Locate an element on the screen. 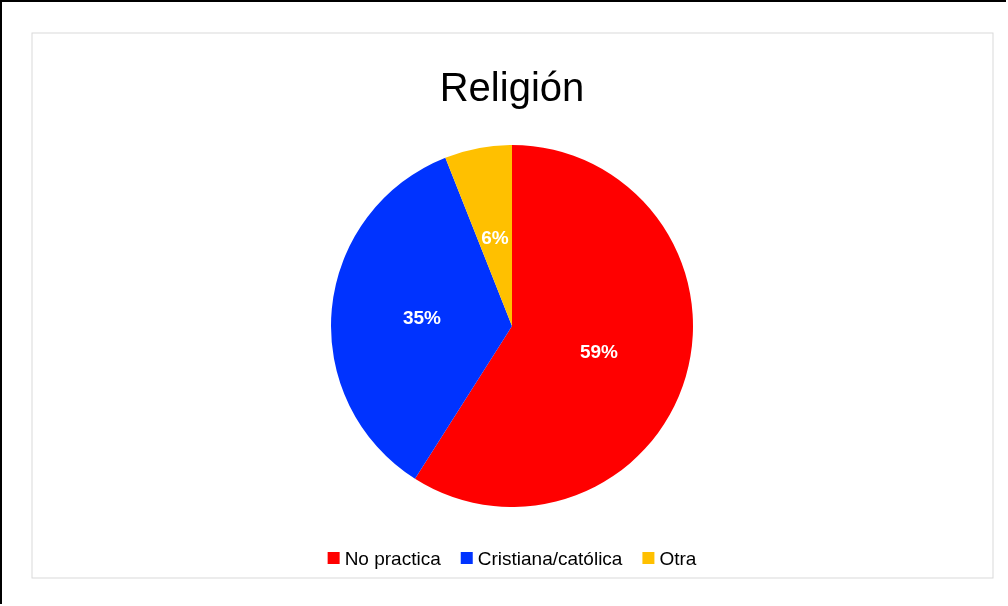 The width and height of the screenshot is (1008, 606). legend-label: No practica is located at coordinates (393, 558).